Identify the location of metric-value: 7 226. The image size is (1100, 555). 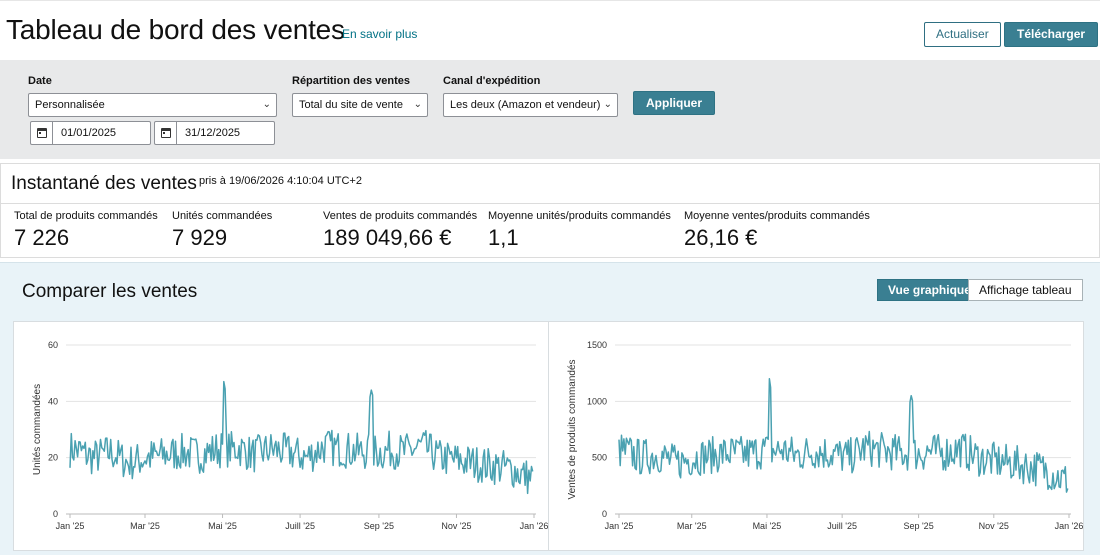
(42, 237).